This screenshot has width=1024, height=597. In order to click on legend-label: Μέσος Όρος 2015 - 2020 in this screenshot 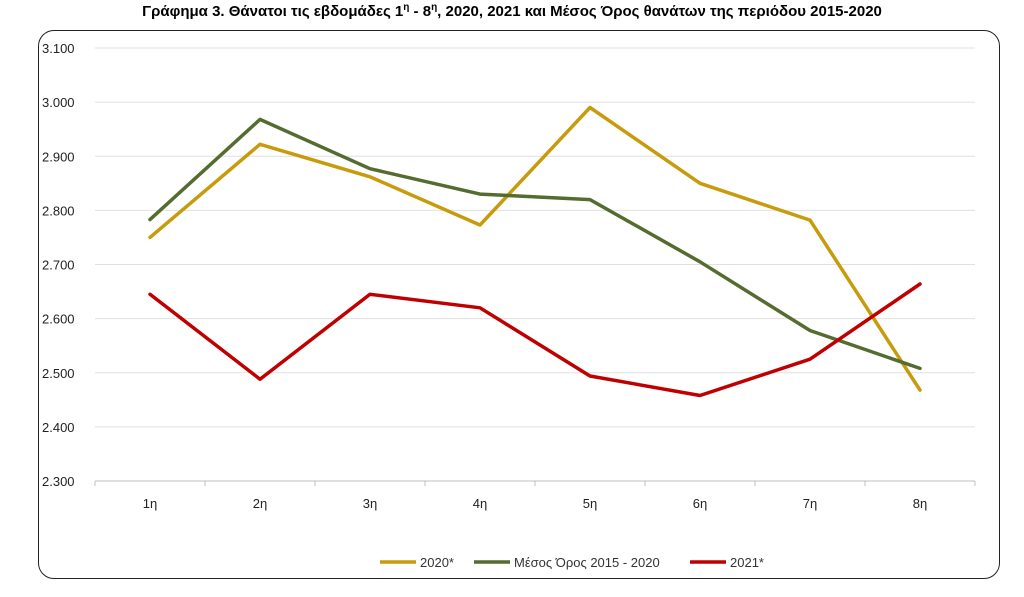, I will do `click(587, 562)`.